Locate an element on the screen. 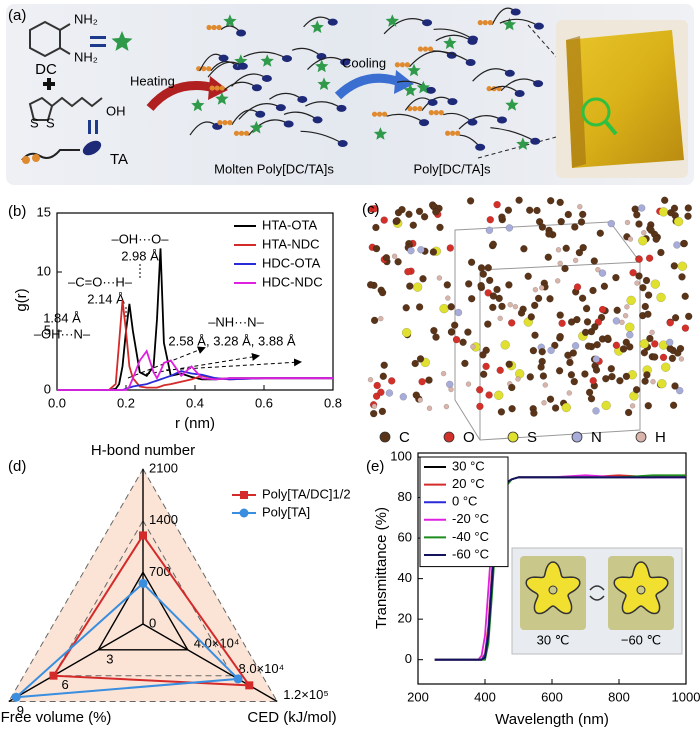  x-tick-label: 0.0 is located at coordinates (57, 402).